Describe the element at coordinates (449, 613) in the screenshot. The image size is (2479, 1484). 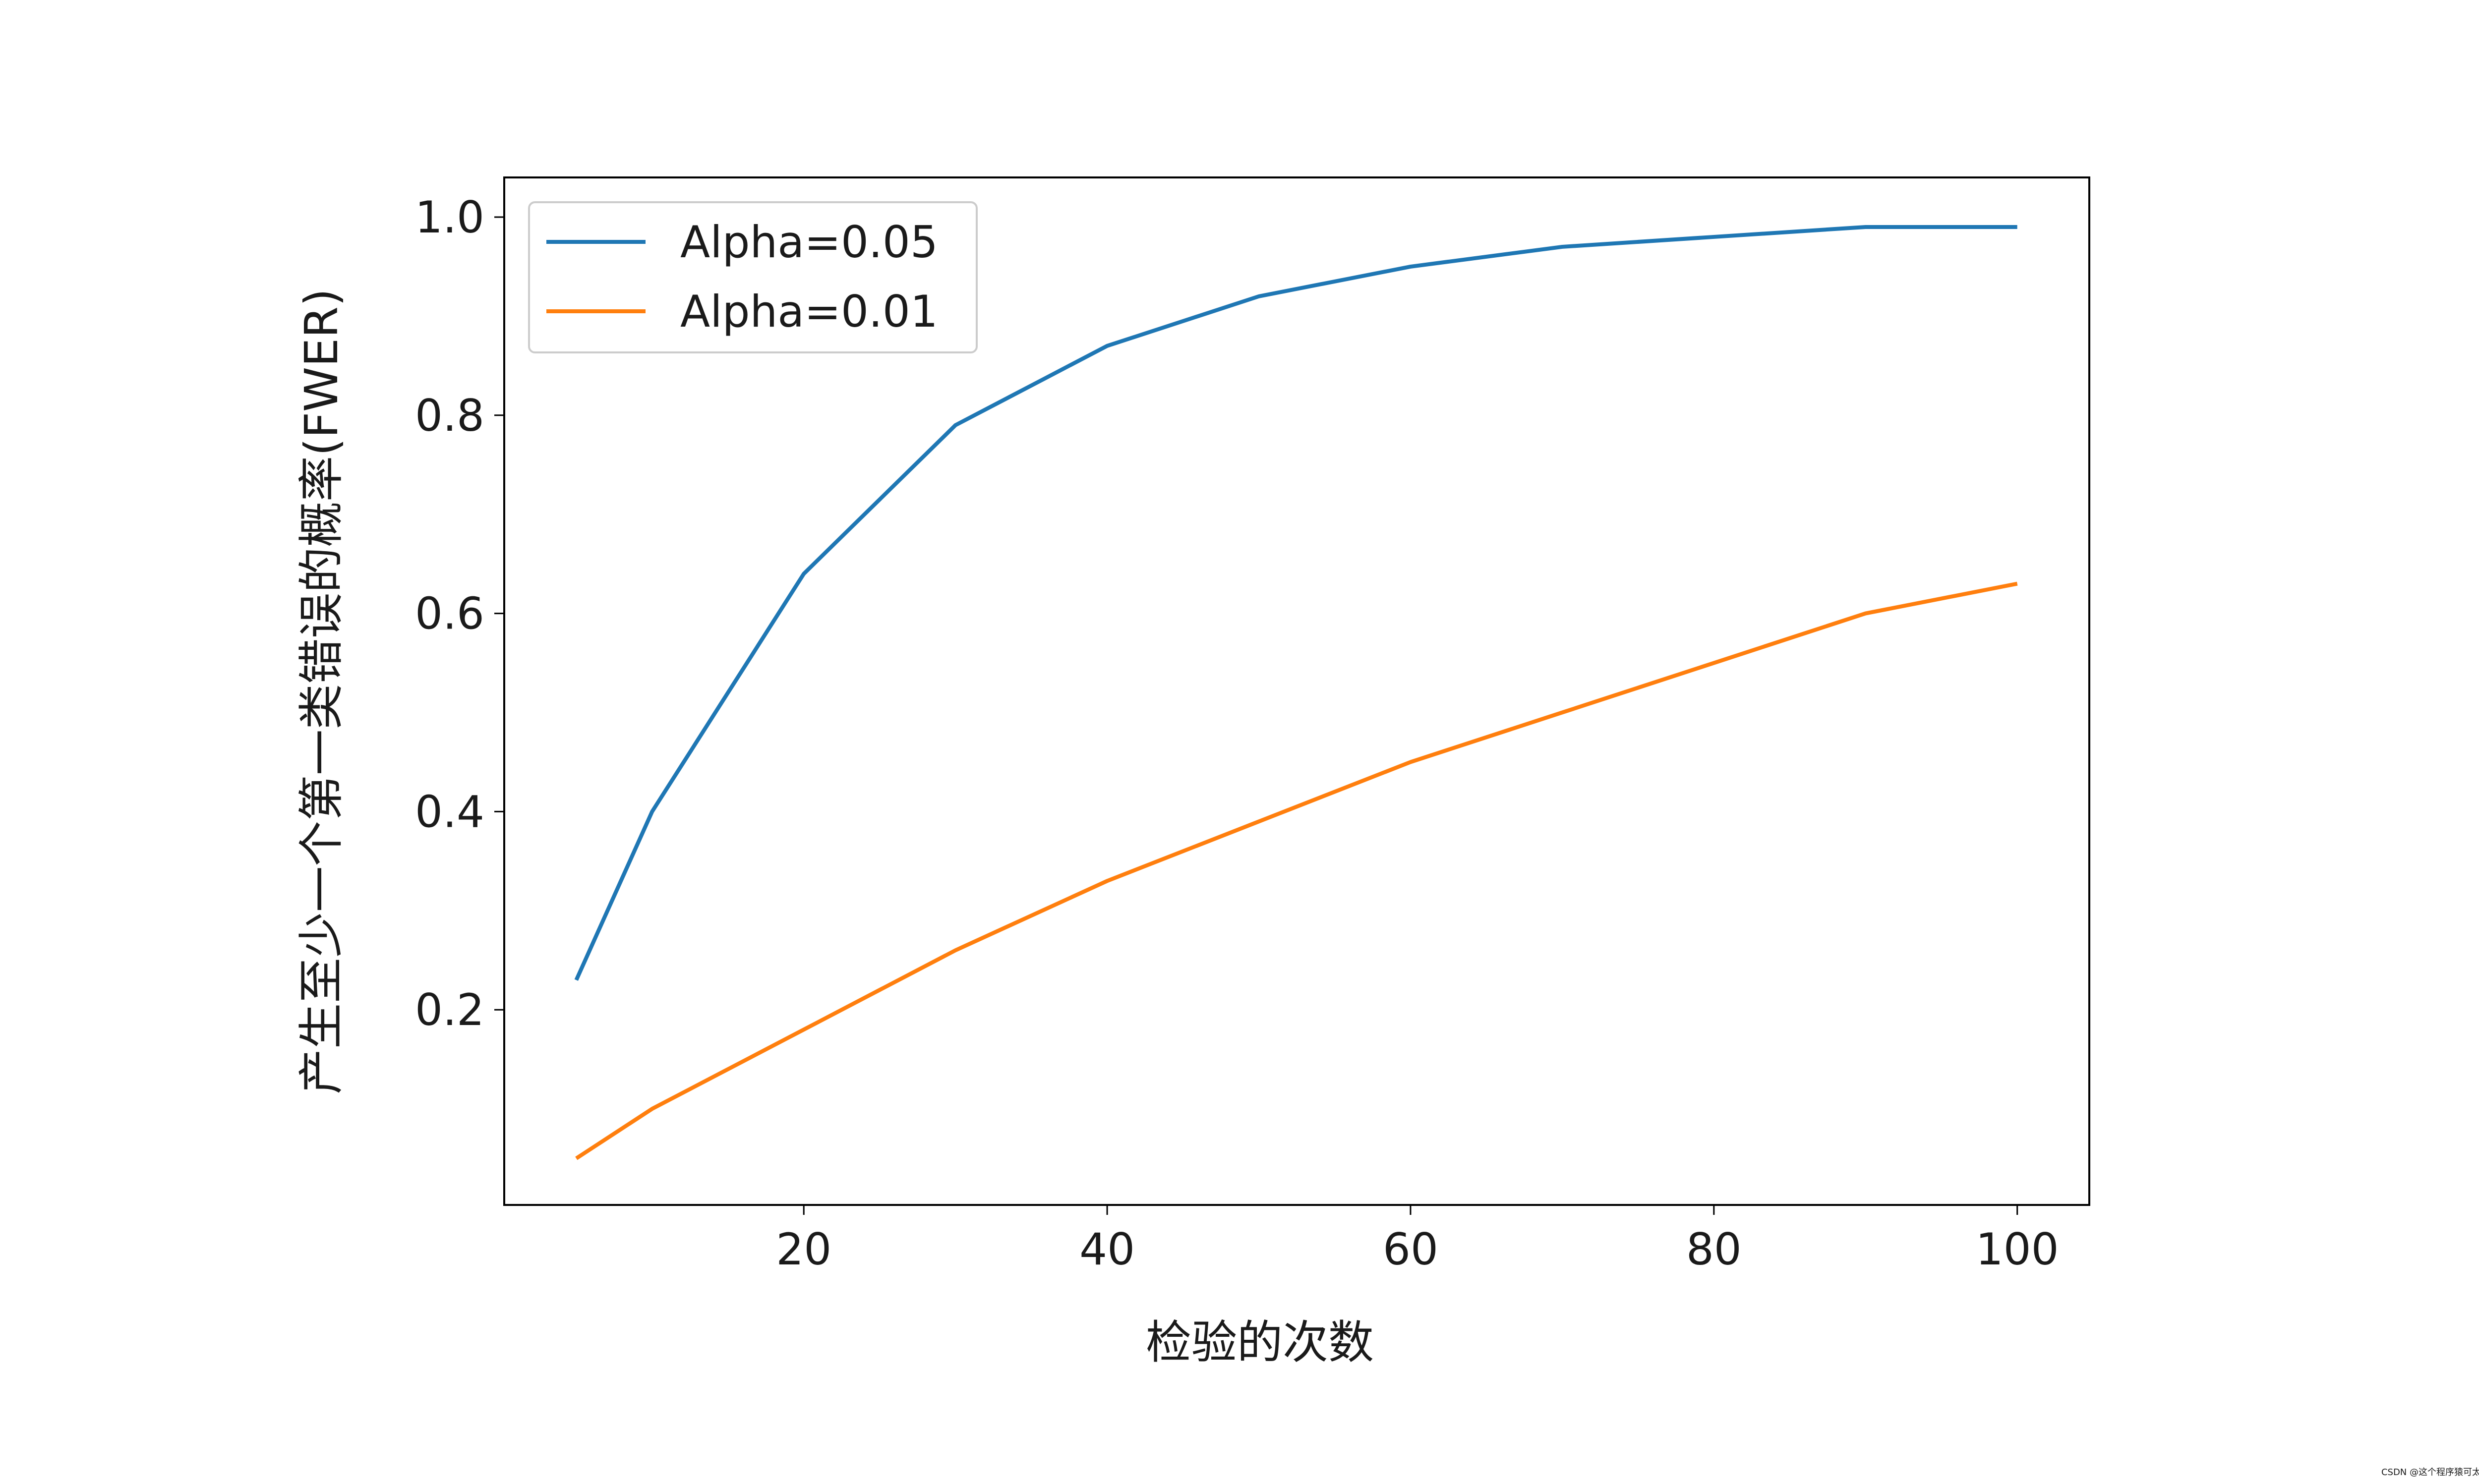
I see `y-tick-label: 0.6` at that location.